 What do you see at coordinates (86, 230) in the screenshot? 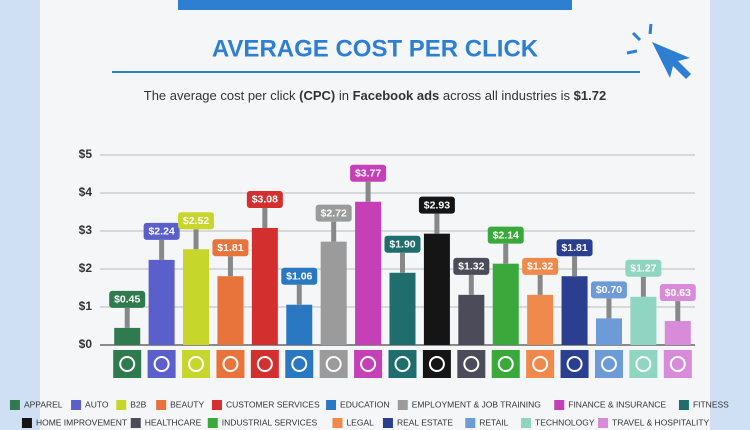
I see `y-tick-label: $3` at bounding box center [86, 230].